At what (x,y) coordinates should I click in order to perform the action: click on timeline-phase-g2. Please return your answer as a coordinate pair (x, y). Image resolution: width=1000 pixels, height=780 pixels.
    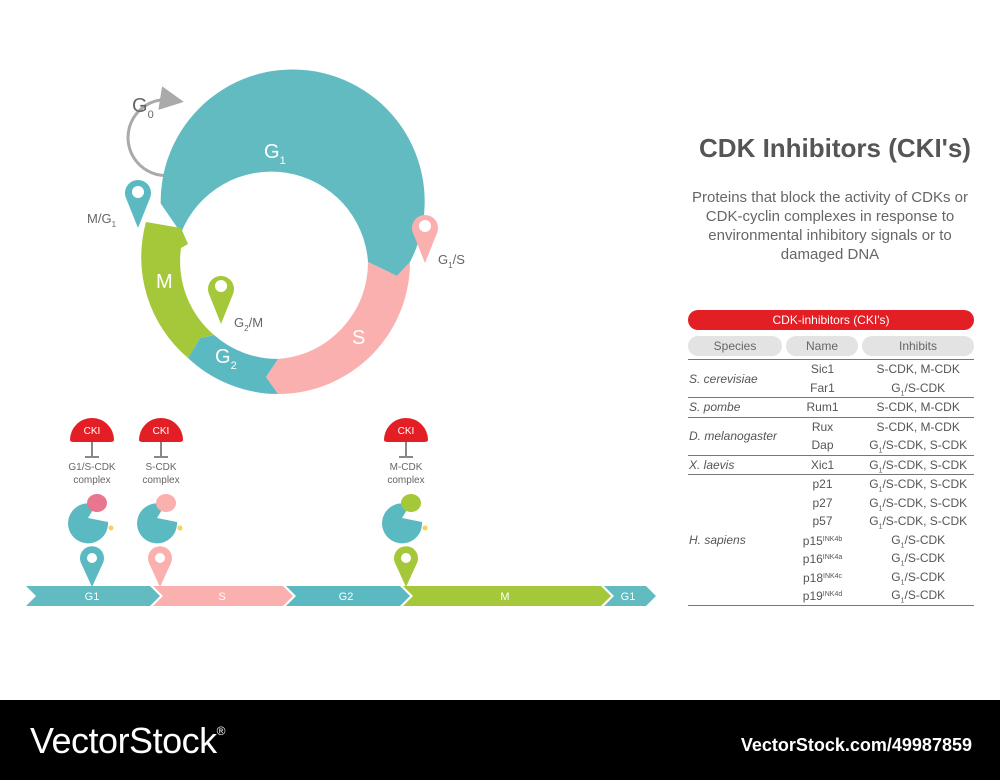
    Looking at the image, I should click on (348, 596).